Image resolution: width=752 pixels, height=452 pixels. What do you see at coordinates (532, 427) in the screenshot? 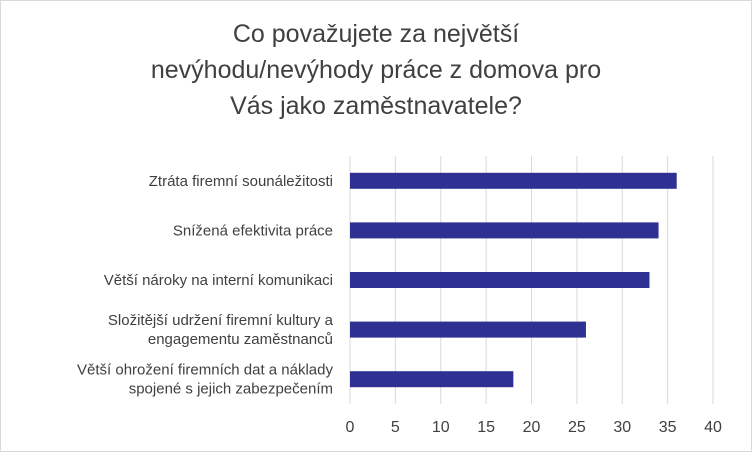
I see `x-tick-label: 20` at bounding box center [532, 427].